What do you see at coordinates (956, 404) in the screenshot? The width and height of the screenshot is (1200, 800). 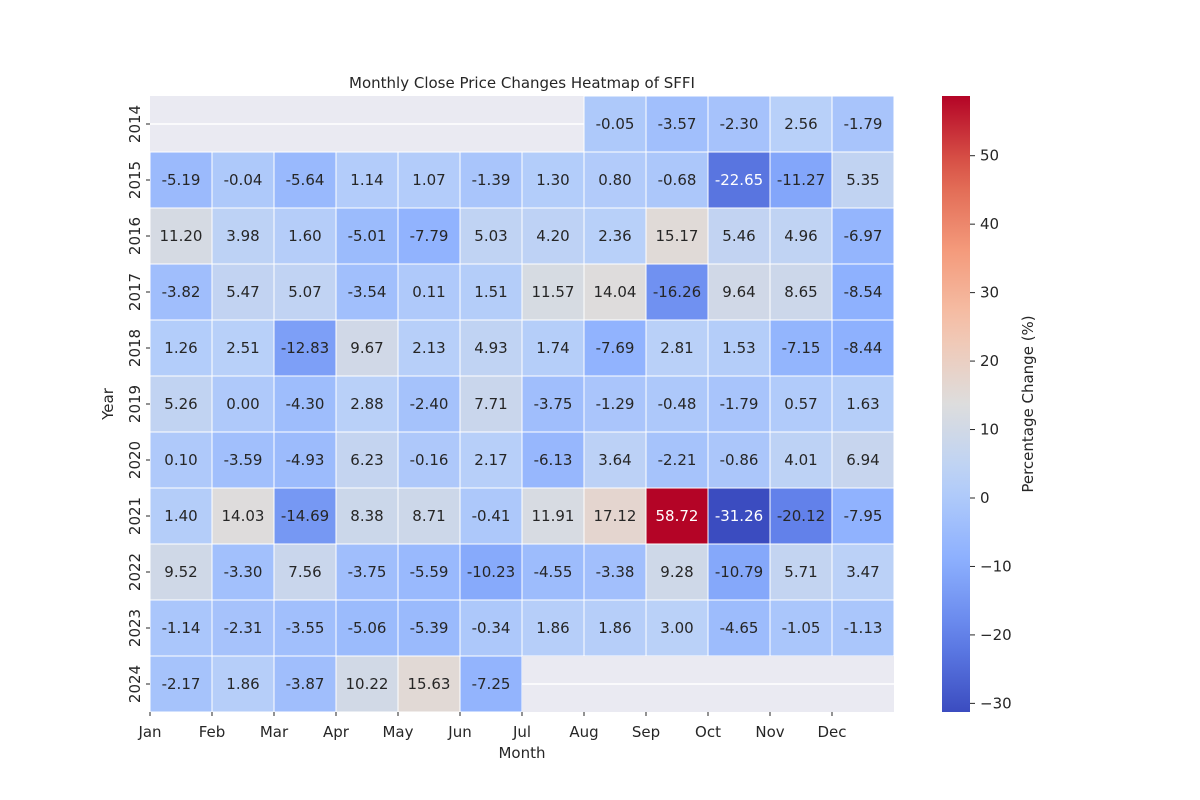 I see `colorbar` at bounding box center [956, 404].